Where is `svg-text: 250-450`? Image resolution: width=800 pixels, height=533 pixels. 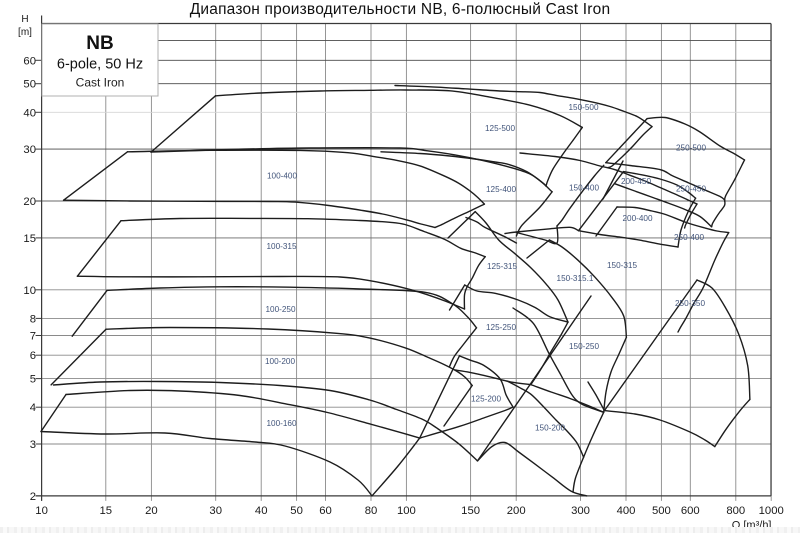 svg-text: 250-450 is located at coordinates (691, 189).